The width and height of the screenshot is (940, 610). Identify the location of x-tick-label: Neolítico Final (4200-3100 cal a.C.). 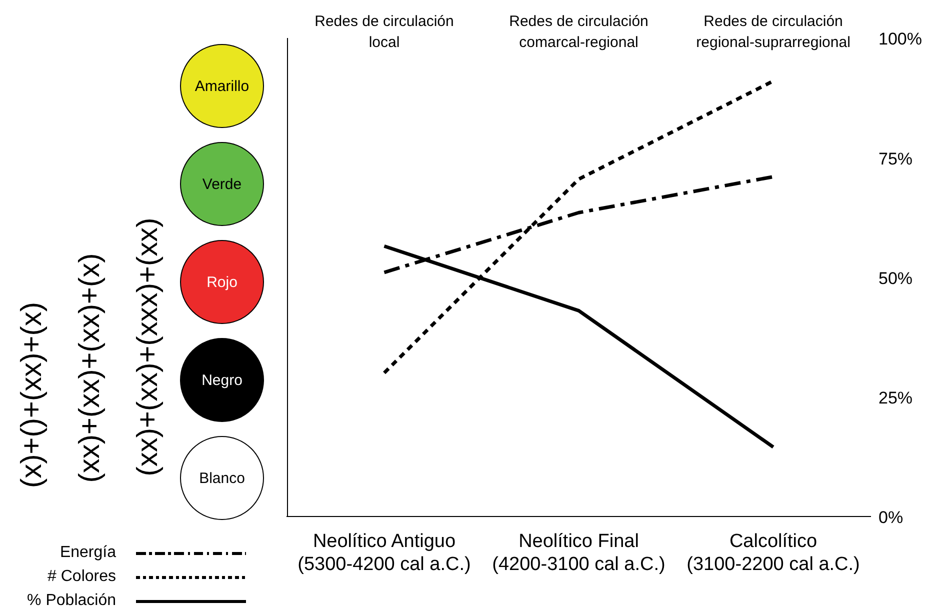
(579, 553).